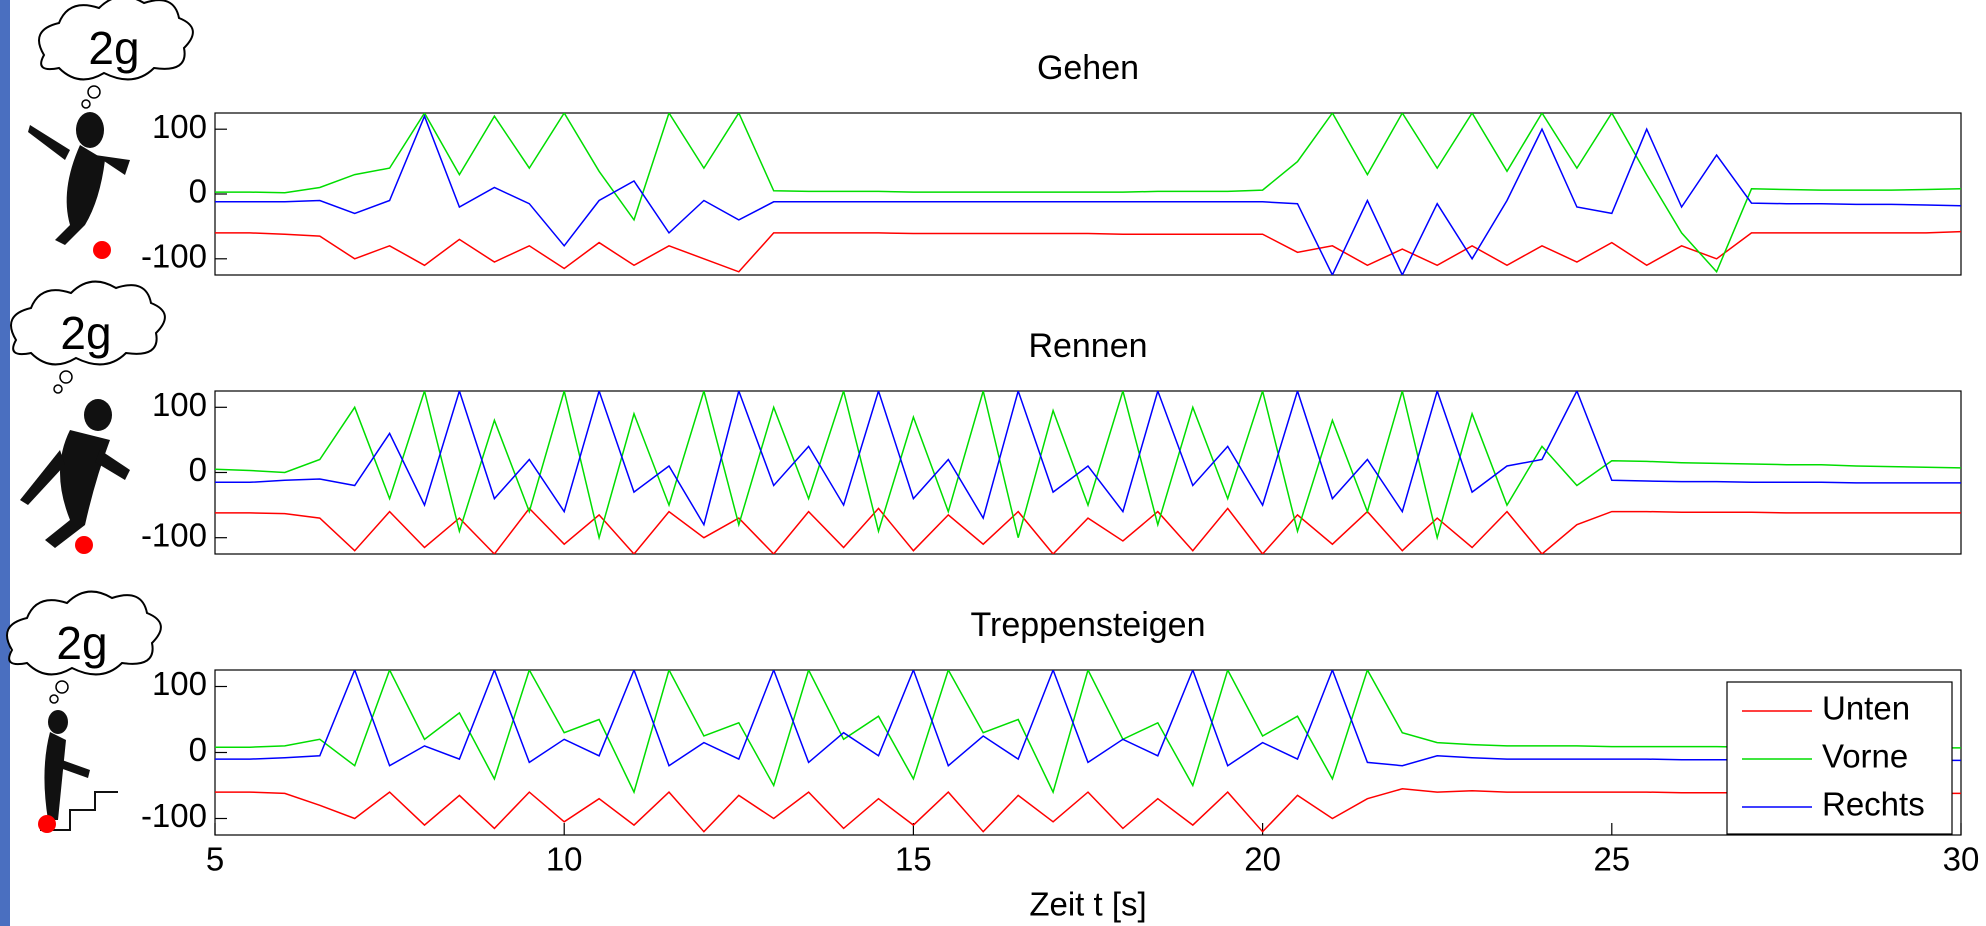  What do you see at coordinates (1088, 68) in the screenshot?
I see `subplot-title: Gehen` at bounding box center [1088, 68].